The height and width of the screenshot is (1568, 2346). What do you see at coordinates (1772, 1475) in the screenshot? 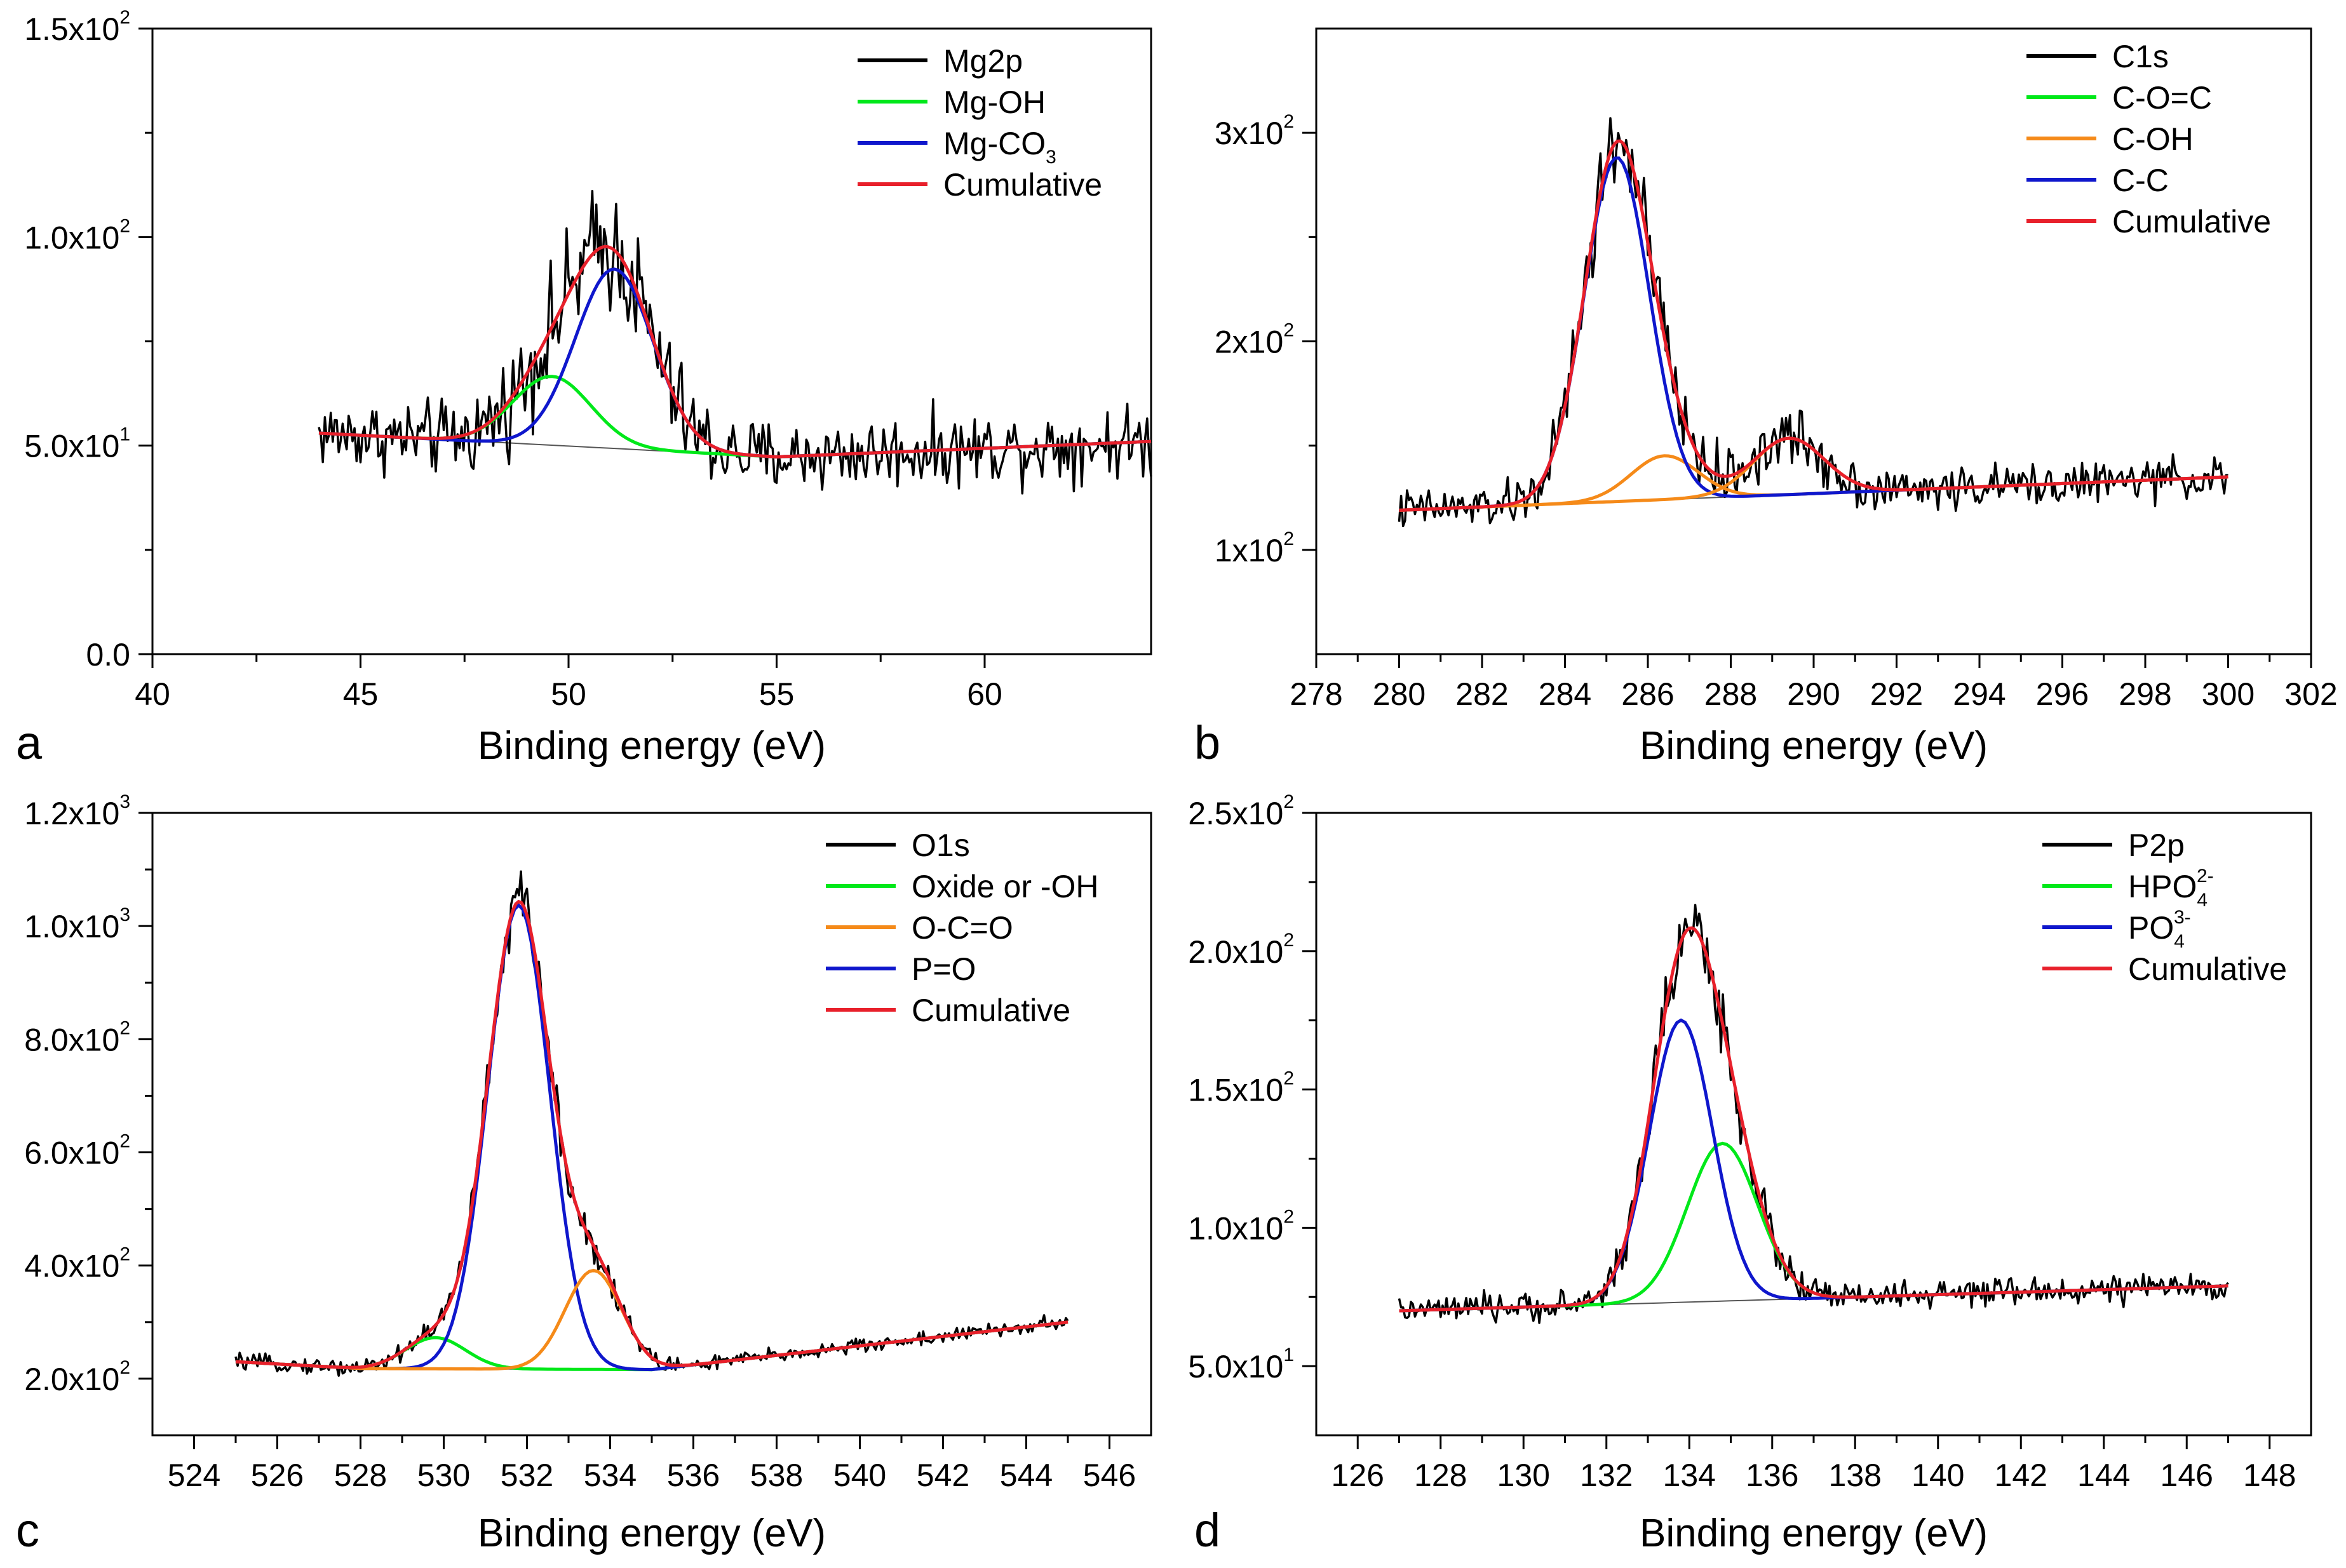
I see `x-tick-label: 136` at bounding box center [1772, 1475].